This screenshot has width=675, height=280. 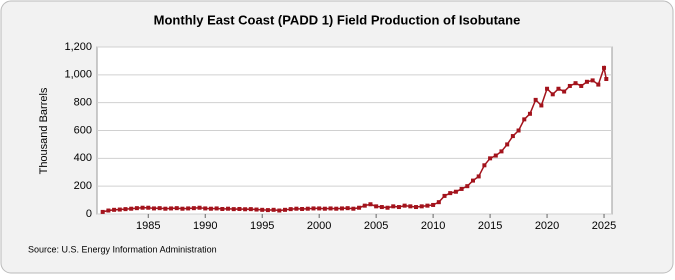 What do you see at coordinates (89, 214) in the screenshot?
I see `y-tick-label: 0` at bounding box center [89, 214].